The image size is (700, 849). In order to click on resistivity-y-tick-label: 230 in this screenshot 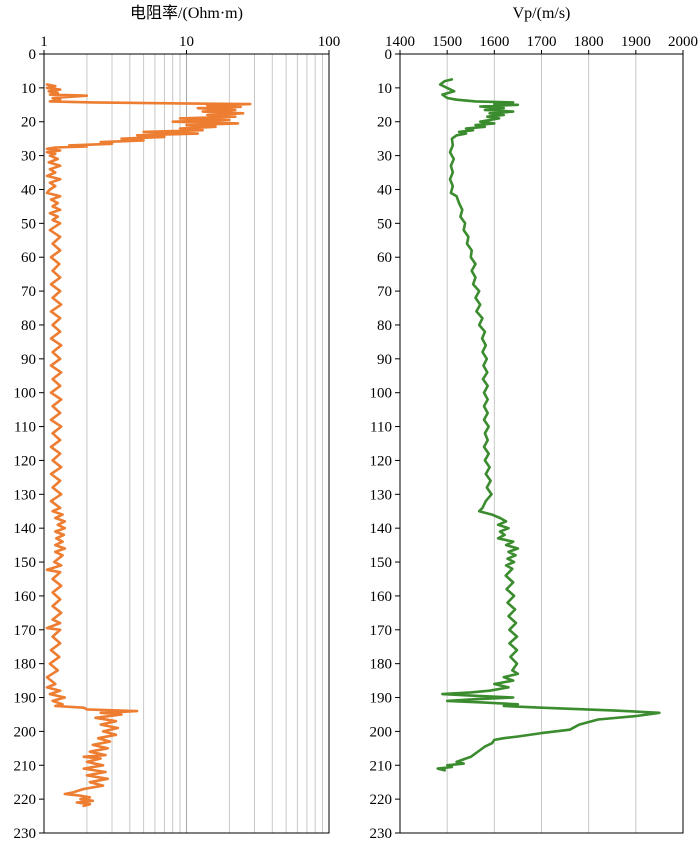, I will do `click(25, 834)`.